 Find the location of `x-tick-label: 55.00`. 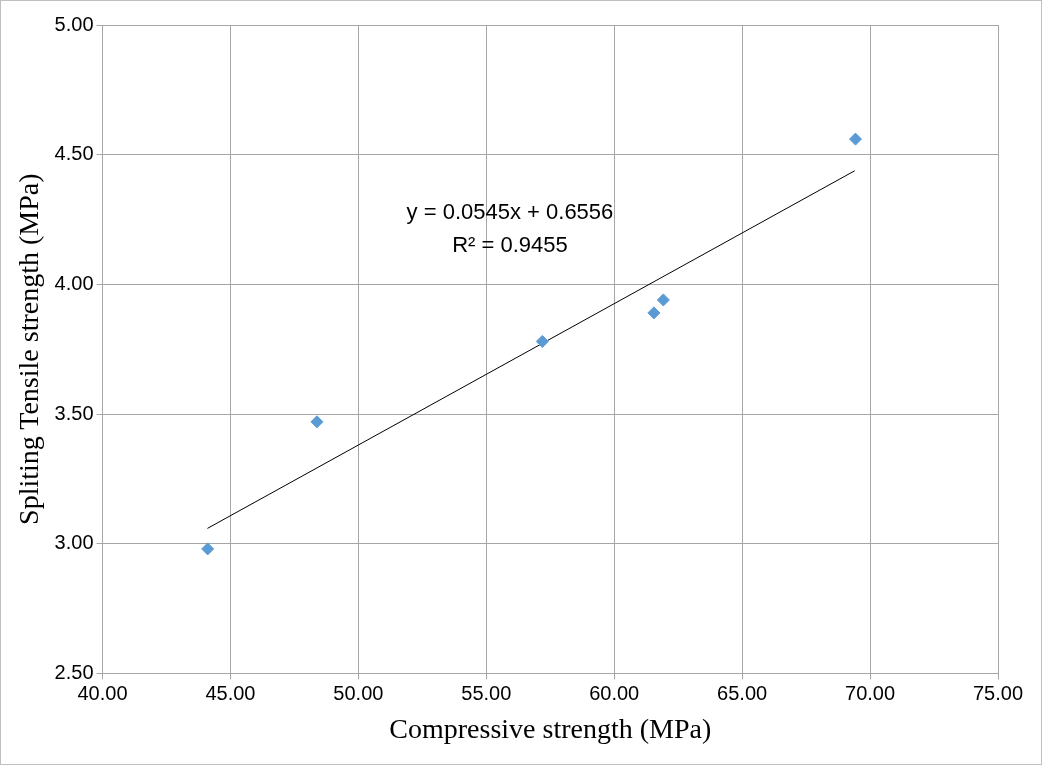

x-tick-label: 55.00 is located at coordinates (486, 692).